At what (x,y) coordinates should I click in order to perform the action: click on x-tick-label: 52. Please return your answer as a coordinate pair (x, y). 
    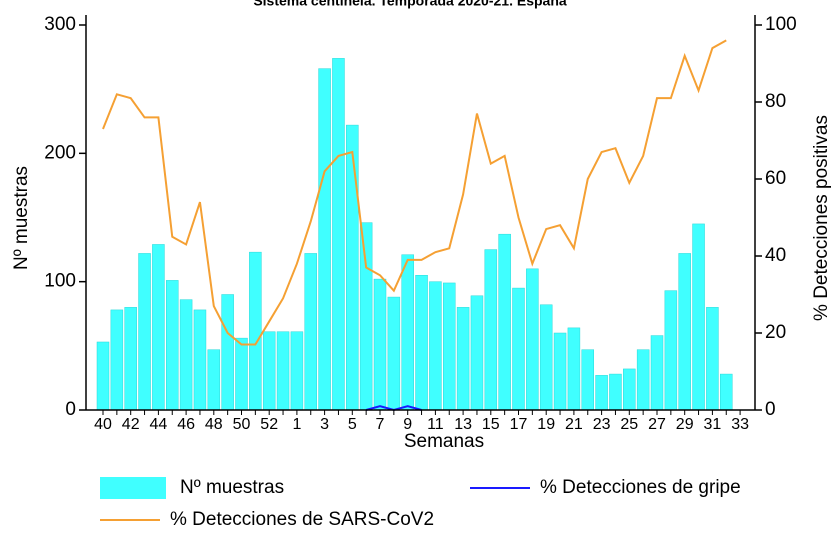
    Looking at the image, I should click on (269, 424).